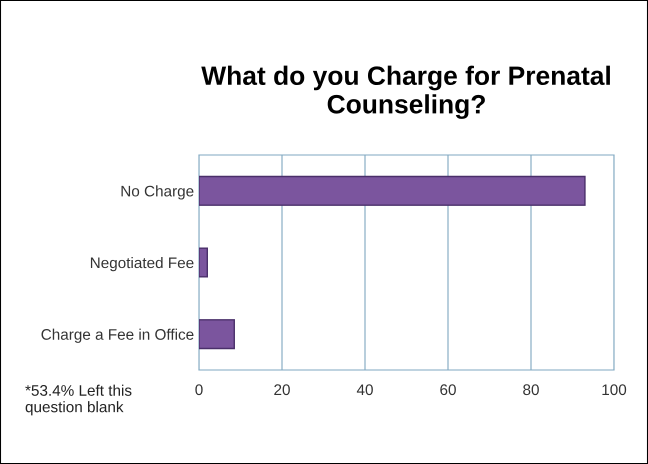 The height and width of the screenshot is (464, 648). Describe the element at coordinates (531, 390) in the screenshot. I see `x-tick-label: 80` at that location.